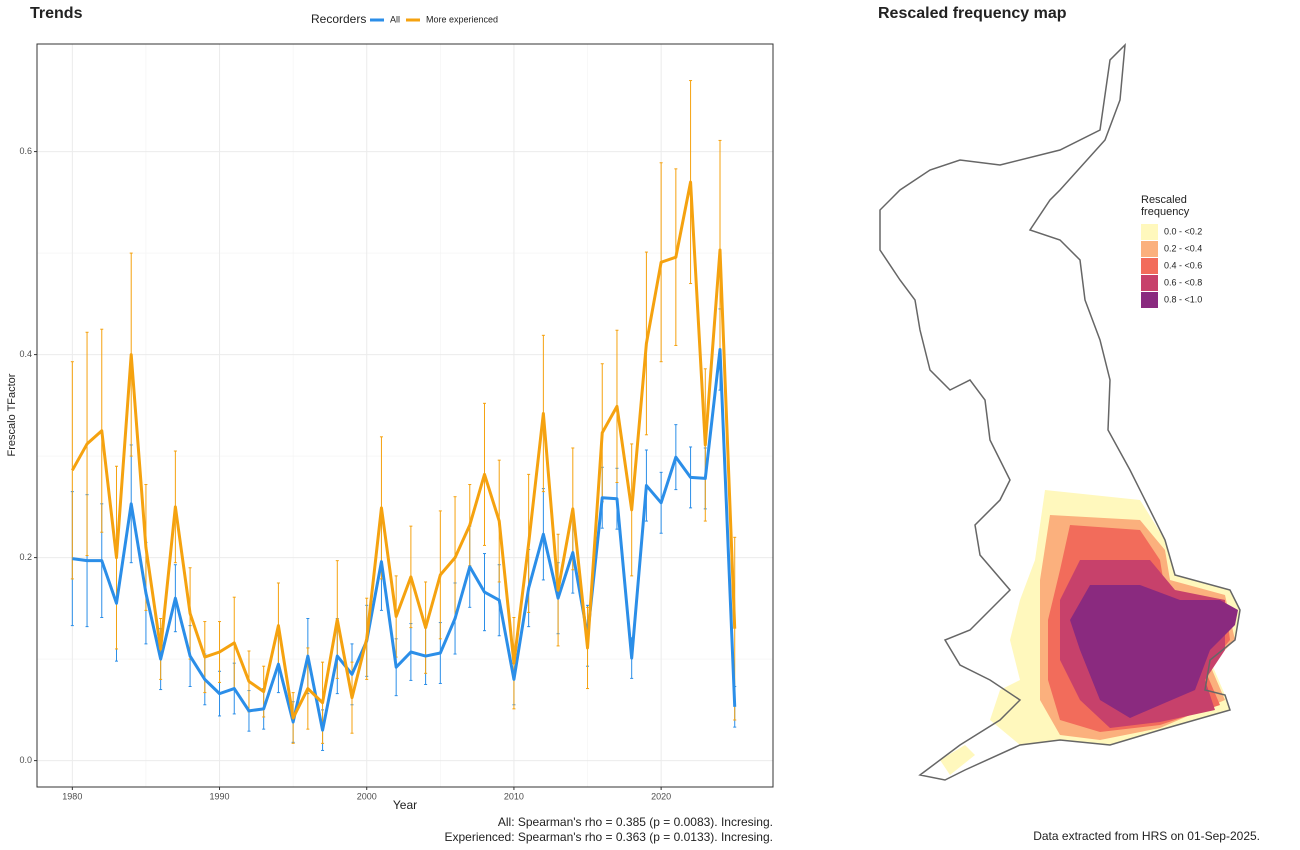 This screenshot has height=850, width=1300. What do you see at coordinates (1183, 265) in the screenshot?
I see `legend-label: 0.4 - <0.6` at bounding box center [1183, 265].